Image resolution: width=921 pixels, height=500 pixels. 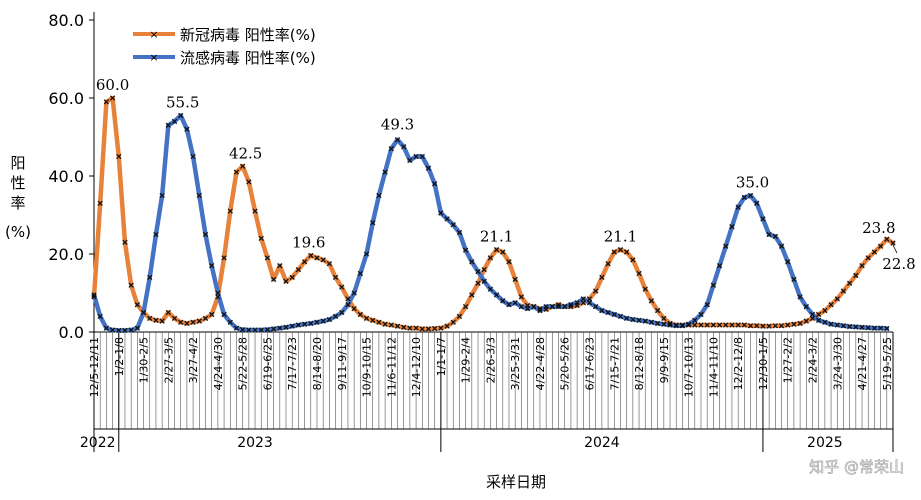 What do you see at coordinates (71, 332) in the screenshot?
I see `y-tick-label: 0.0` at bounding box center [71, 332].